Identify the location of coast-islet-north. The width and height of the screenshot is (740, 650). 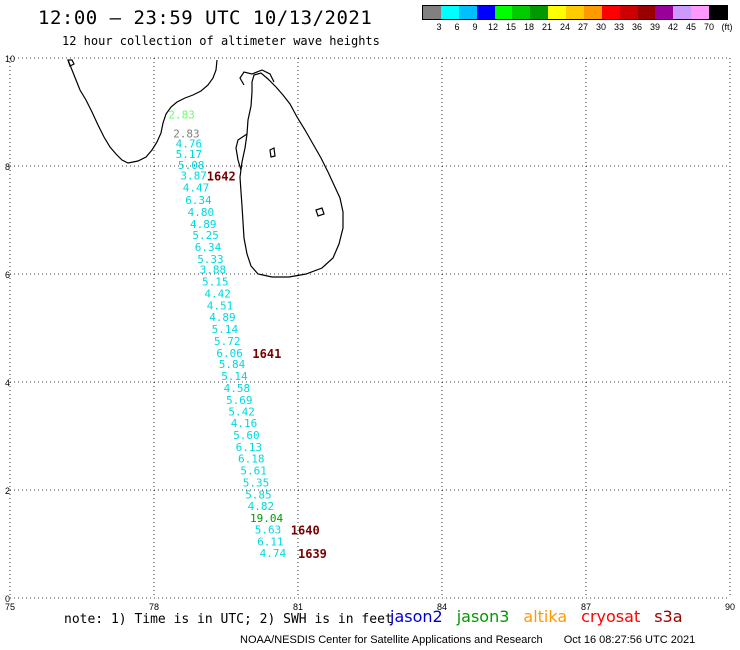
(272, 152).